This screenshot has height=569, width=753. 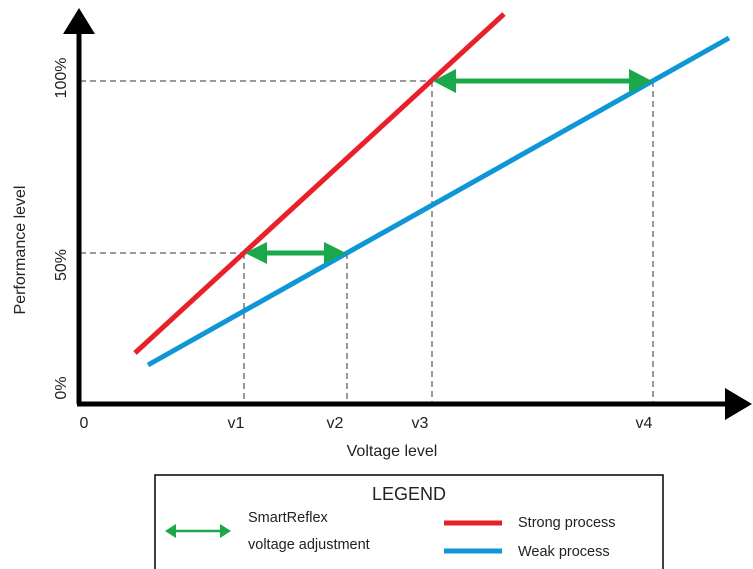 I want to click on legend-adjustment-arrow-icon, so click(x=198, y=531).